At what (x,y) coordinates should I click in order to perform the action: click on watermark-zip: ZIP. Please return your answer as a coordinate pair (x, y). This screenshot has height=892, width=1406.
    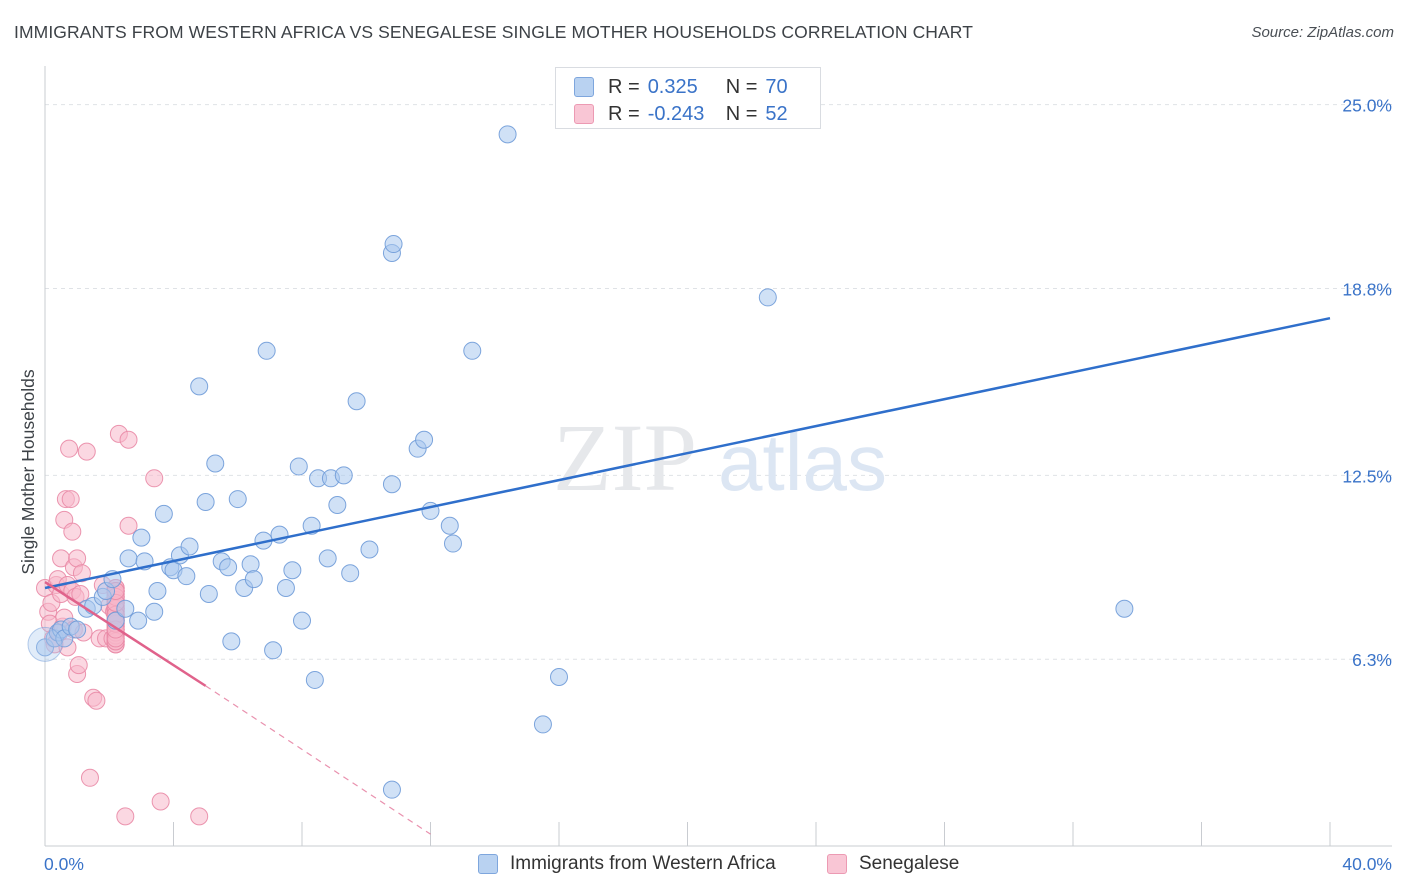
    Looking at the image, I should click on (625, 457).